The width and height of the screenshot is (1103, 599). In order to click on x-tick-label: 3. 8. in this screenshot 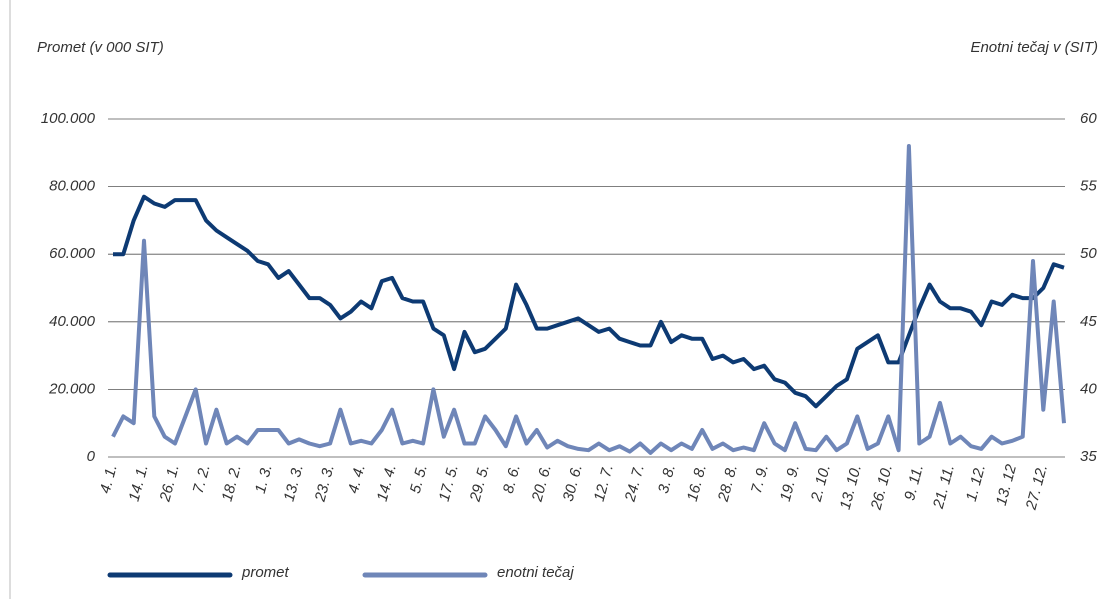, I will do `click(667, 479)`.